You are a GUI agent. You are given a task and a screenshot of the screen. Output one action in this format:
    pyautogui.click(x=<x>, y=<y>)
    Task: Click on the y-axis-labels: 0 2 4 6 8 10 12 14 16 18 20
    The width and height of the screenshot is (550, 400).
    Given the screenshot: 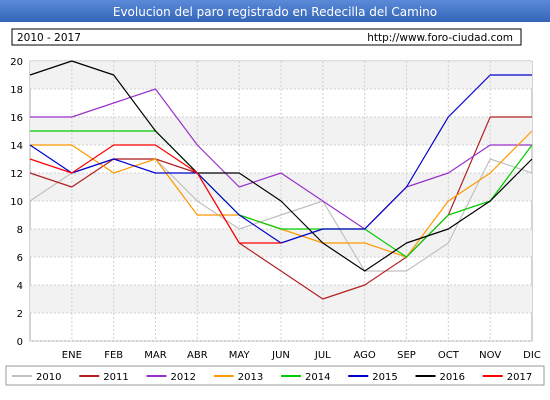 What is the action you would take?
    pyautogui.click(x=16, y=202)
    